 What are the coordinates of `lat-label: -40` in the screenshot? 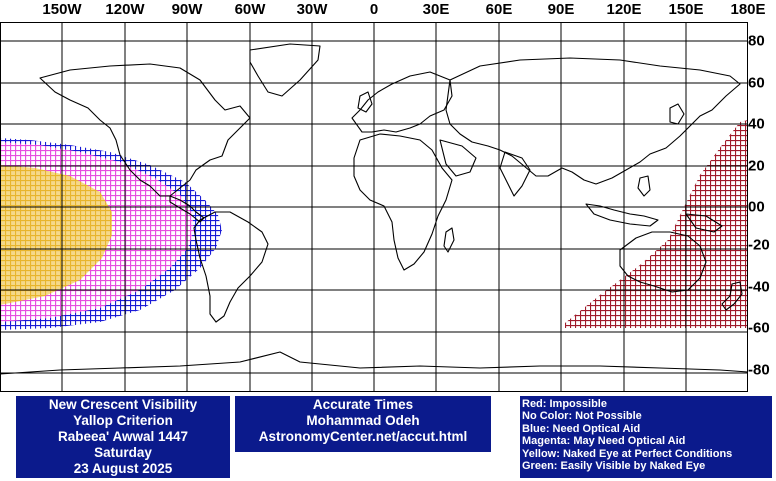 It's located at (759, 287).